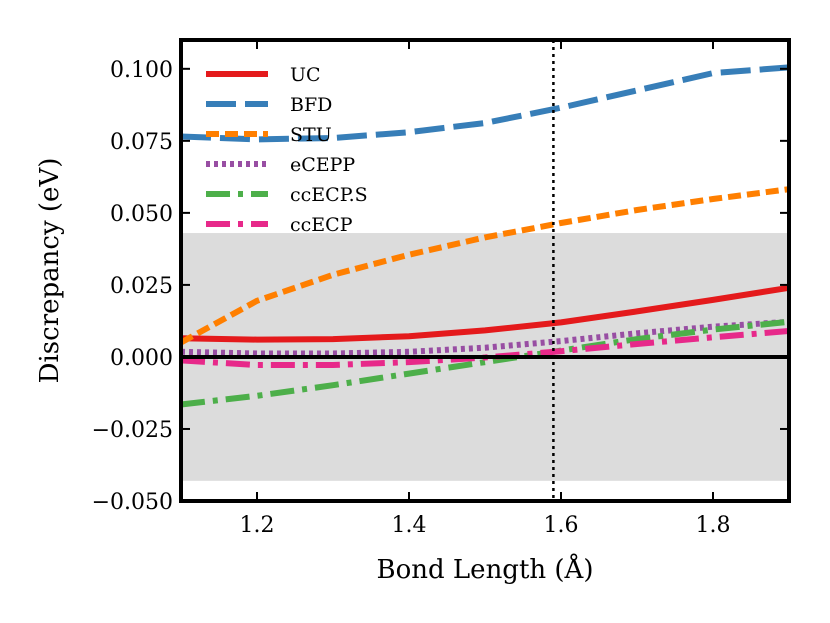 Image resolution: width=830 pixels, height=623 pixels. What do you see at coordinates (311, 135) in the screenshot?
I see `legend-label-stu: STU` at bounding box center [311, 135].